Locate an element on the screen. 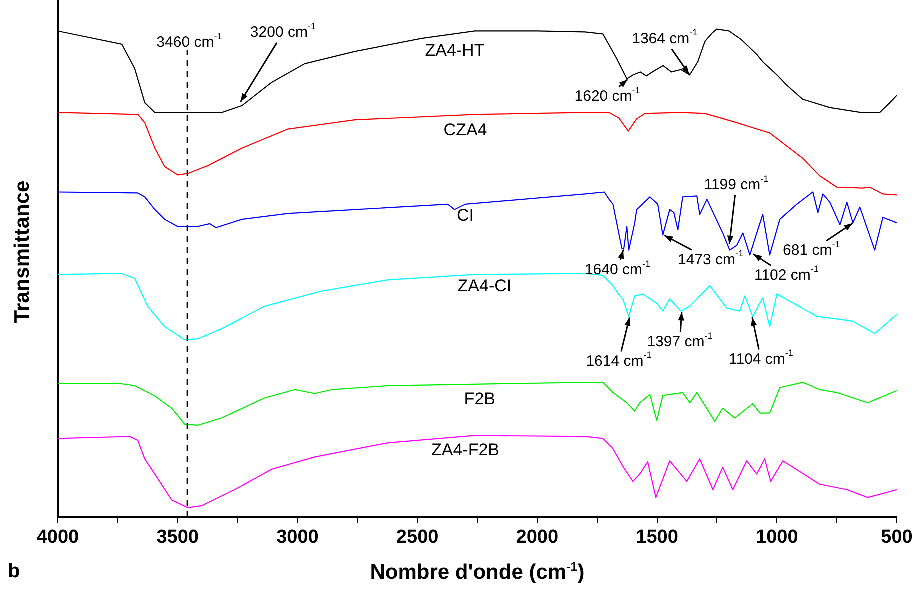  x-tick-label: 2500 is located at coordinates (417, 537).